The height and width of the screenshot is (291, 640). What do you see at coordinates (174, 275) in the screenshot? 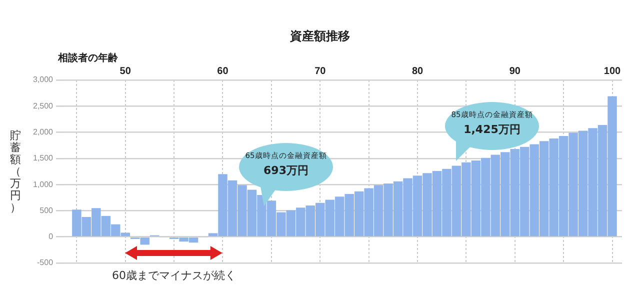
I see `text: 60歳までマイナスが続く` at bounding box center [174, 275].